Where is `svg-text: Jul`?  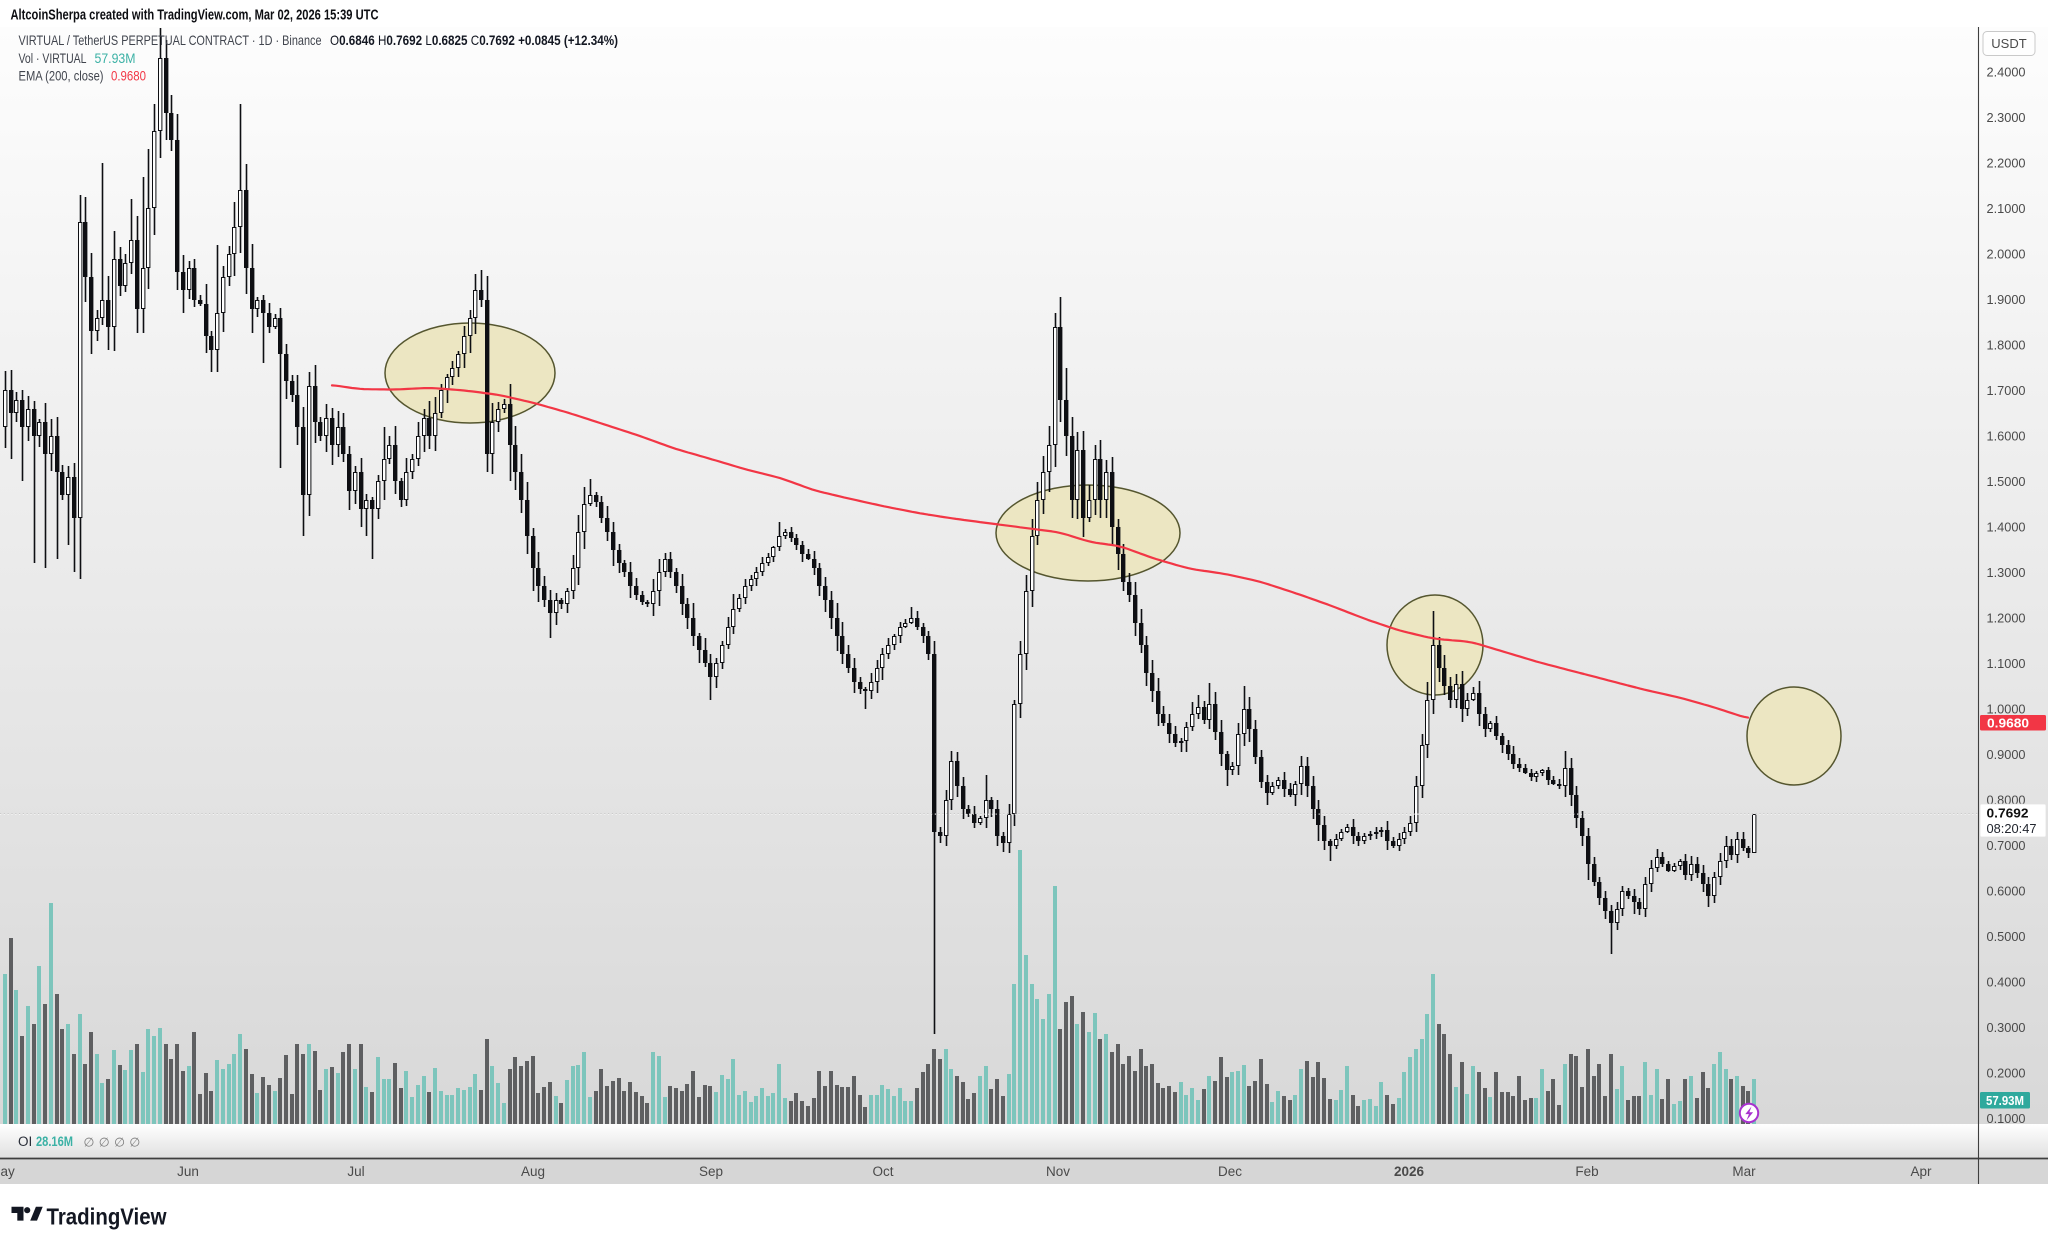
svg-text: Jul is located at coordinates (355, 1171).